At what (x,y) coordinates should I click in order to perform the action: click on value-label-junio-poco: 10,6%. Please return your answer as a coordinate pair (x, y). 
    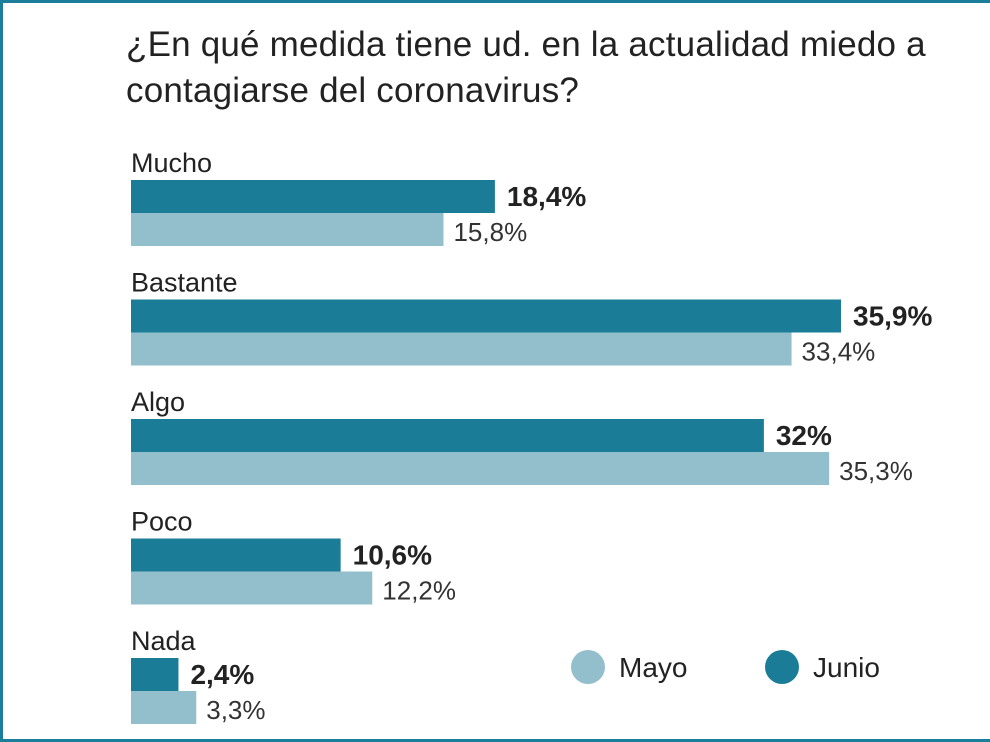
    Looking at the image, I should click on (392, 555).